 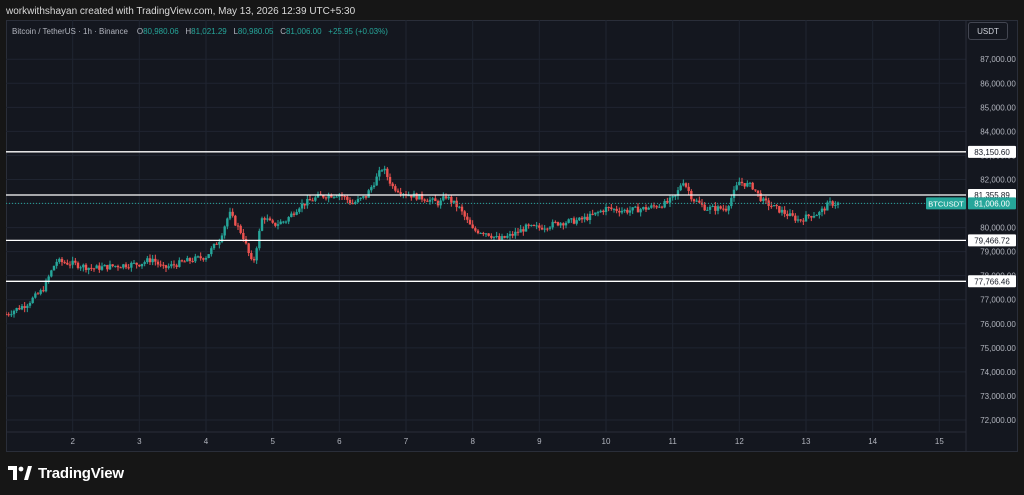 I want to click on time-tick-label: 7, so click(x=406, y=441).